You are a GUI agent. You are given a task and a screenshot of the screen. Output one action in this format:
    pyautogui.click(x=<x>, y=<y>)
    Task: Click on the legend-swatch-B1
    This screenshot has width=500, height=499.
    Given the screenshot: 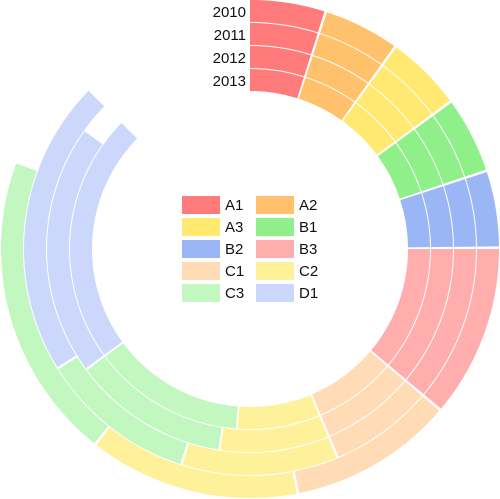 What is the action you would take?
    pyautogui.click(x=275, y=227)
    